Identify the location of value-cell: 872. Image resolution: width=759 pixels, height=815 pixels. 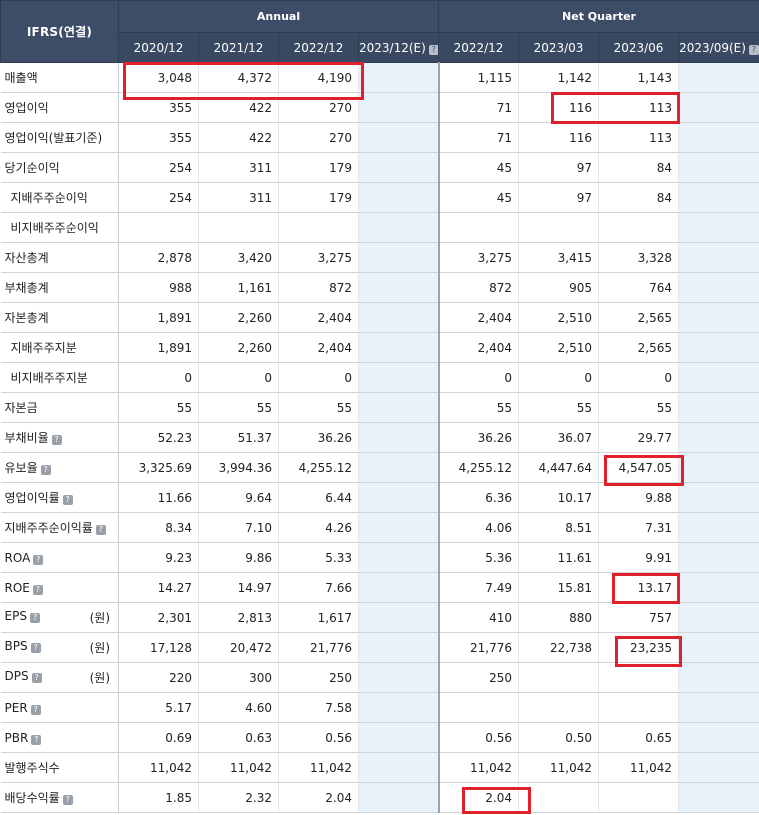
(478, 287).